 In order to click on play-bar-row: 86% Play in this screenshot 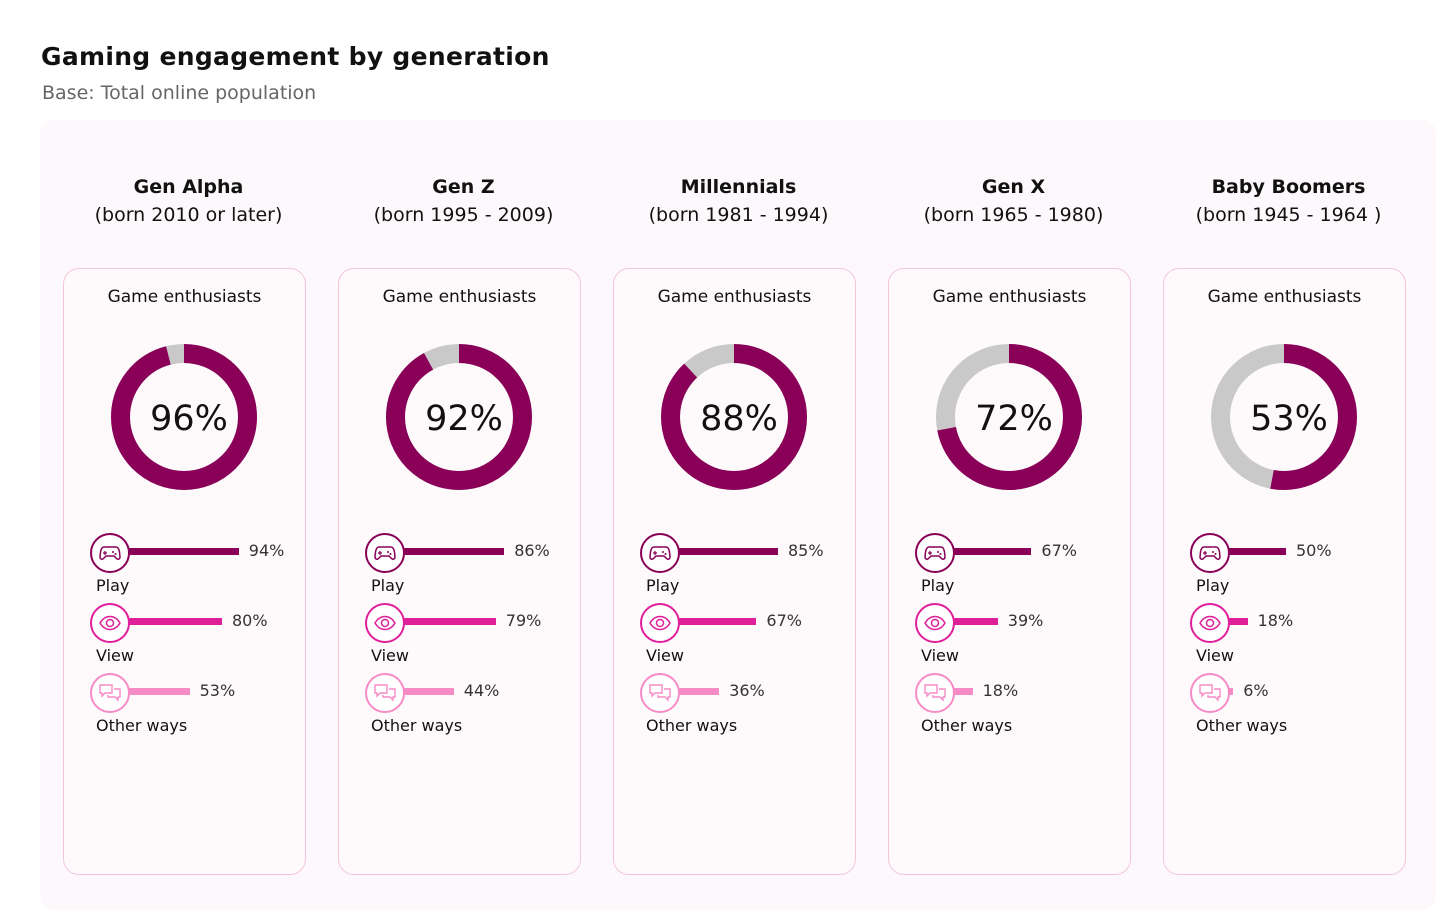, I will do `click(475, 564)`.